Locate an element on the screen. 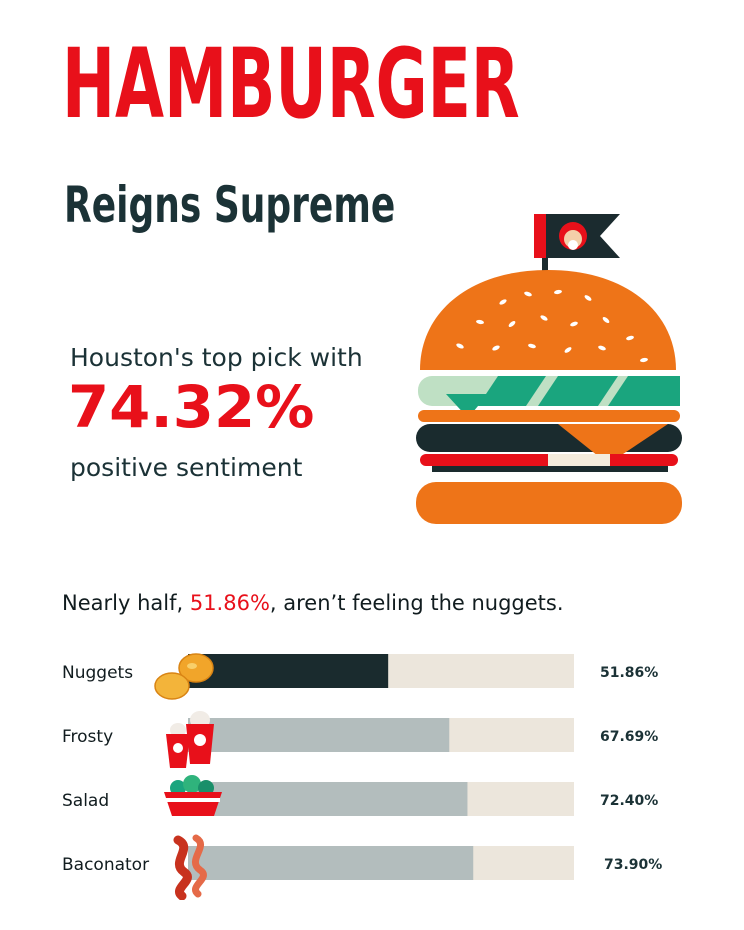 This screenshot has width=744, height=930. bacon-icon is located at coordinates (190, 867).